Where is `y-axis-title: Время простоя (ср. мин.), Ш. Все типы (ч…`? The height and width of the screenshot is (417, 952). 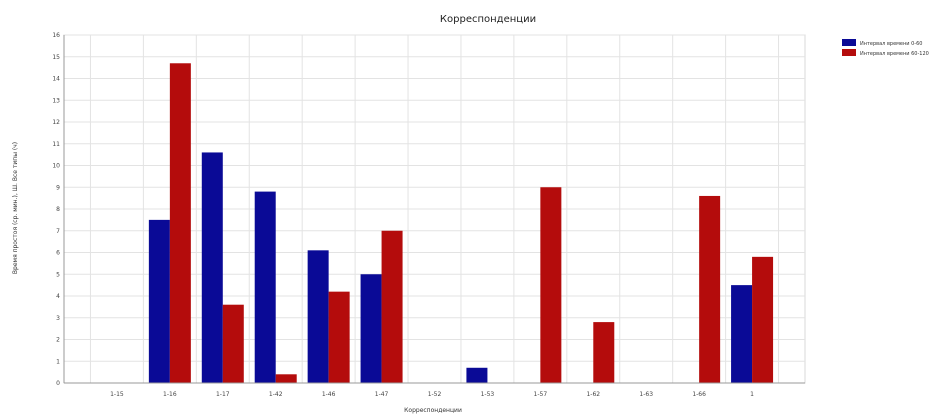
y-axis-title: Время простоя (ср. мин.), Ш. Все типы (ч… is located at coordinates (15, 208).